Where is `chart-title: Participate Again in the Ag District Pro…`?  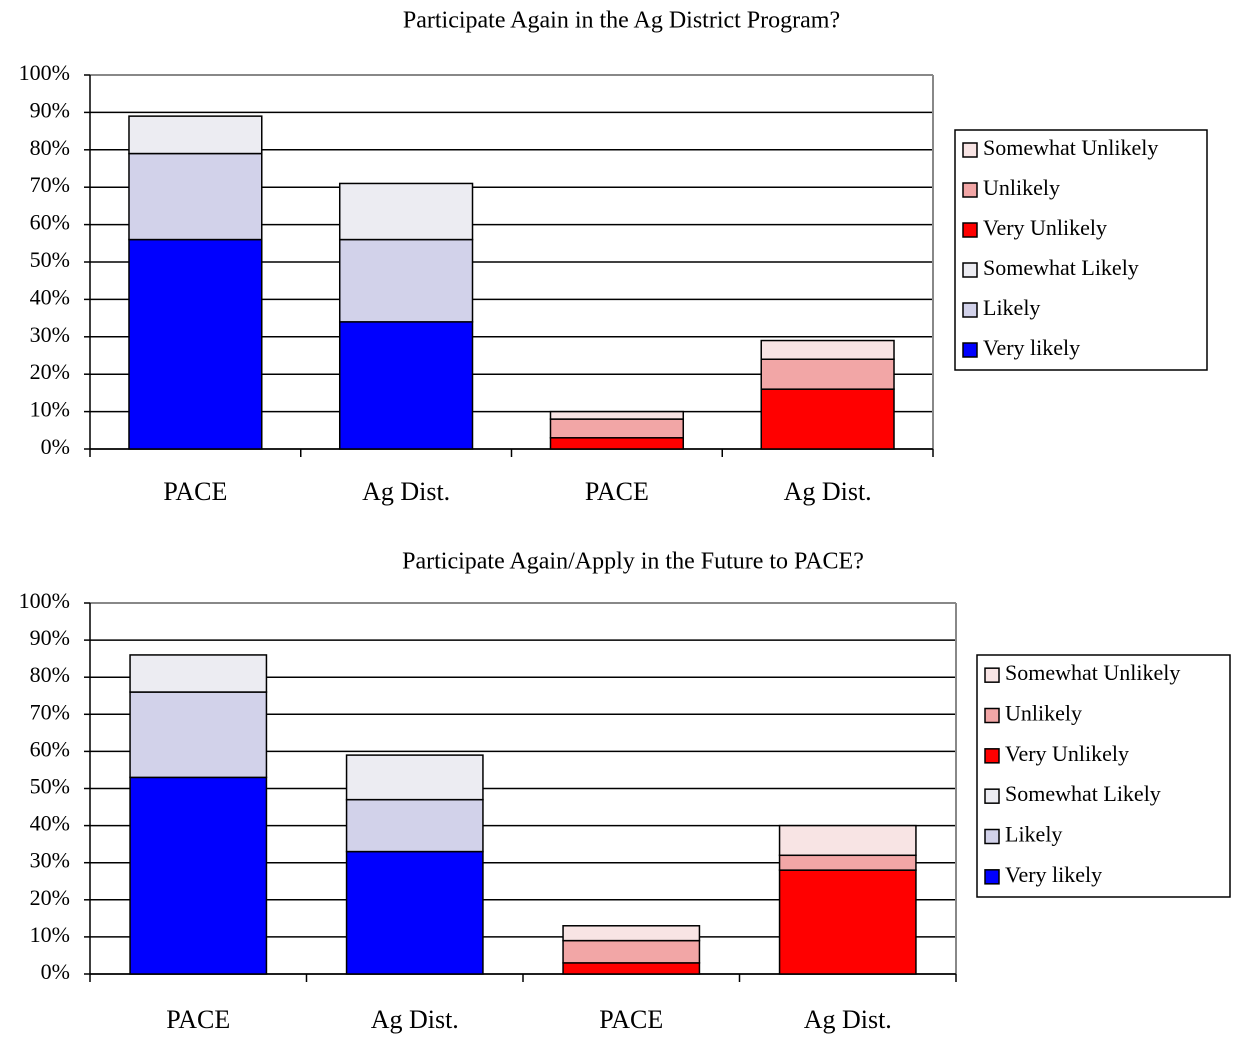
chart-title: Participate Again in the Ag District Pro… is located at coordinates (621, 21).